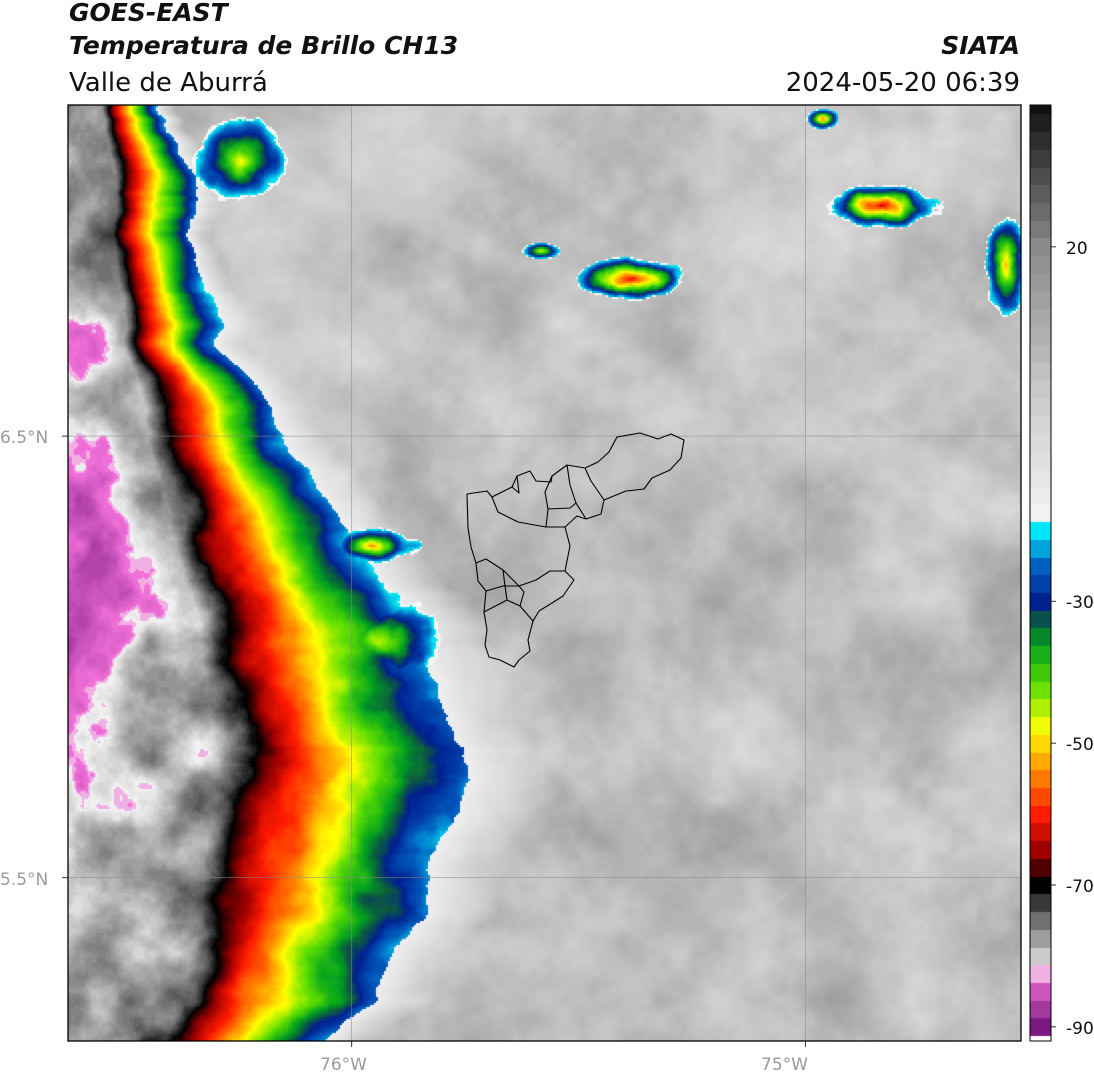 The height and width of the screenshot is (1078, 1094). I want to click on lon-tick-label-76w: 76°W, so click(343, 1065).